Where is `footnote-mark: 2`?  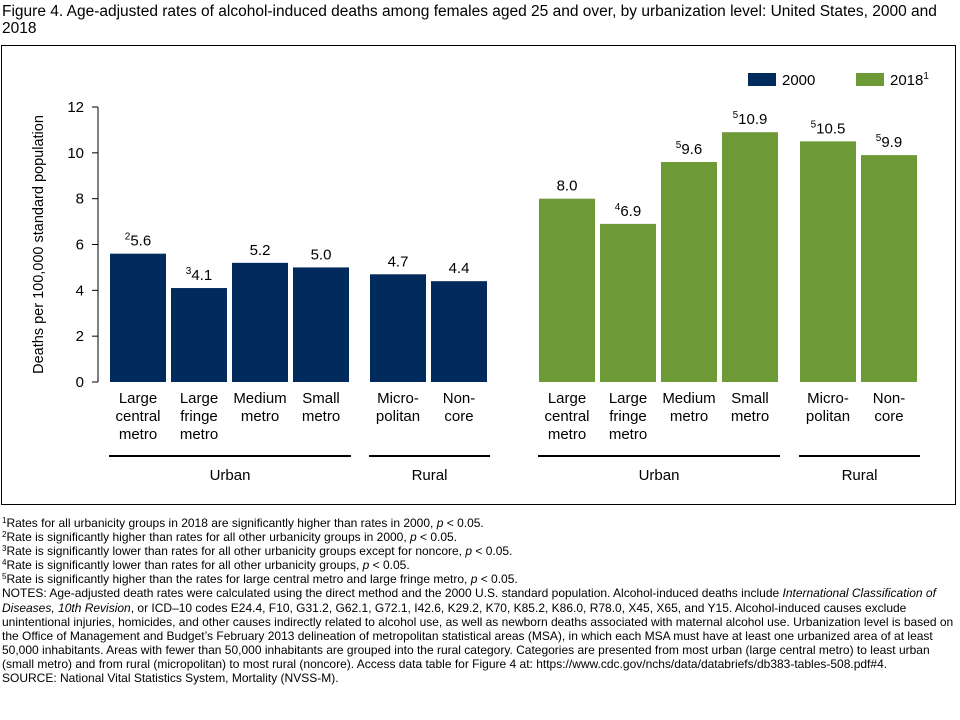 footnote-mark: 2 is located at coordinates (4, 535).